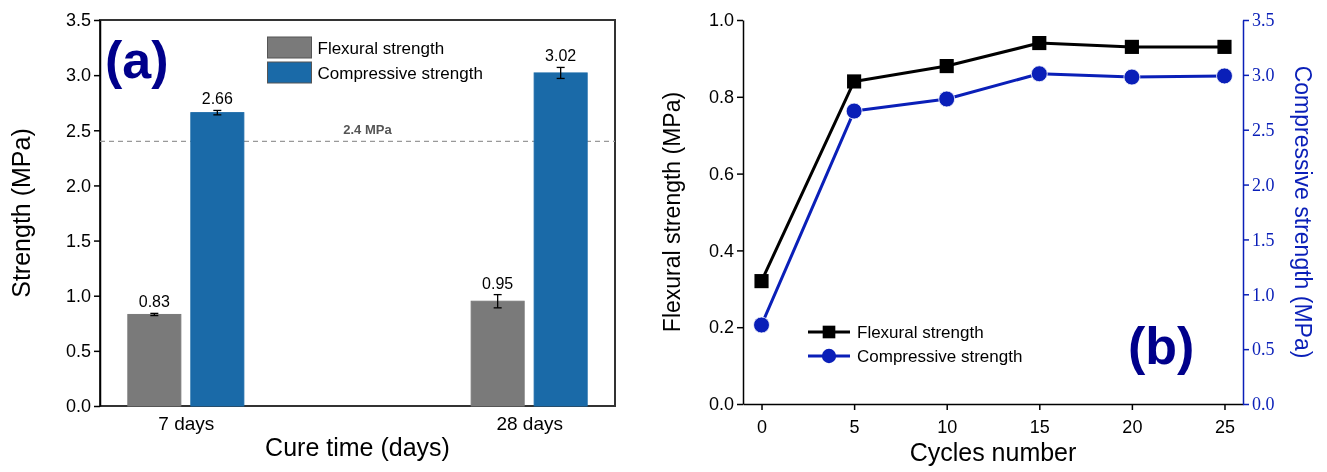 The image size is (1327, 472). What do you see at coordinates (1303, 212) in the screenshot?
I see `y2-axis-title: Compressive strength (MPa)` at bounding box center [1303, 212].